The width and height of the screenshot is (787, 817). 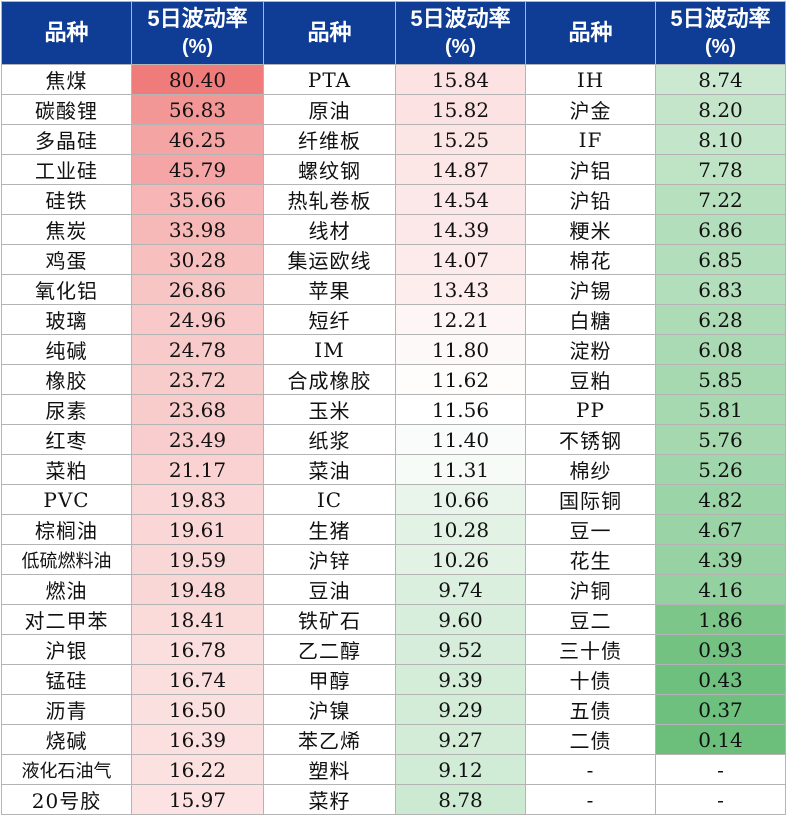 What do you see at coordinates (590, 649) in the screenshot?
I see `variety-cell: 三十债` at bounding box center [590, 649].